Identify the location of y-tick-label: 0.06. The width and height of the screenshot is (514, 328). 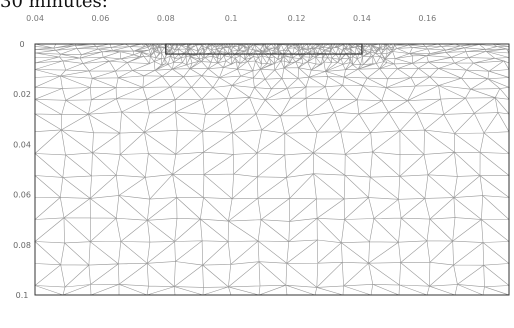
(22, 195).